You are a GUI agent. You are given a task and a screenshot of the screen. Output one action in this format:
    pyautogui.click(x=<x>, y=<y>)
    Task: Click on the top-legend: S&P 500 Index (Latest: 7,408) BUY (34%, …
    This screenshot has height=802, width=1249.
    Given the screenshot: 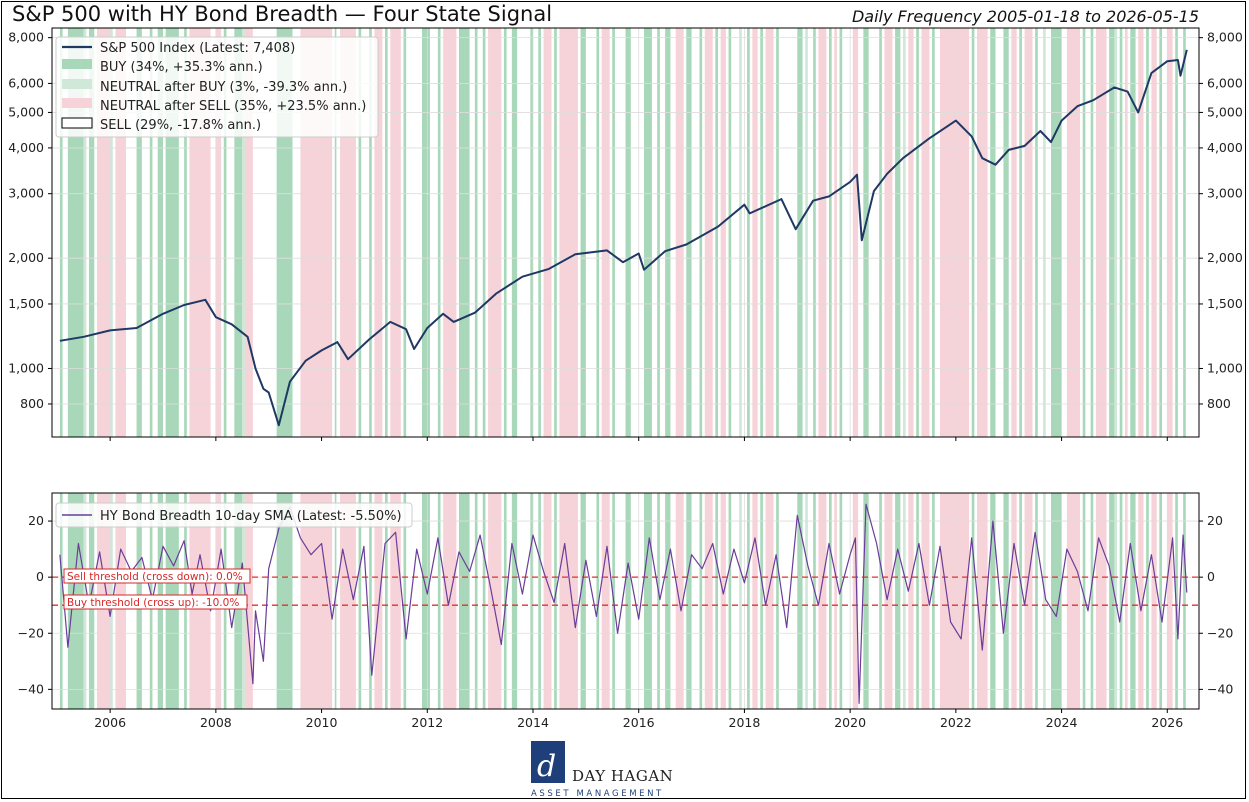 What is the action you would take?
    pyautogui.click(x=217, y=87)
    